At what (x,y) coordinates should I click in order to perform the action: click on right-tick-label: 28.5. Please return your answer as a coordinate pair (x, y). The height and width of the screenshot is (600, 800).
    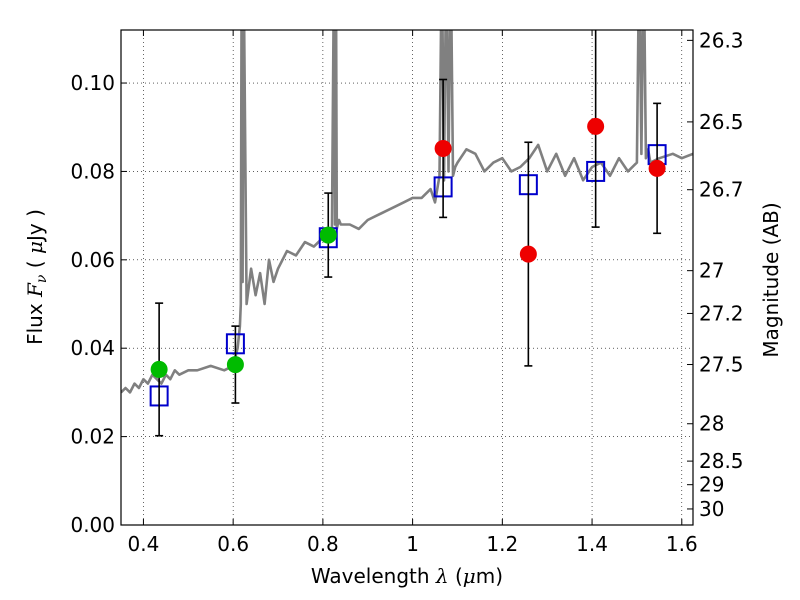
    Looking at the image, I should click on (721, 461).